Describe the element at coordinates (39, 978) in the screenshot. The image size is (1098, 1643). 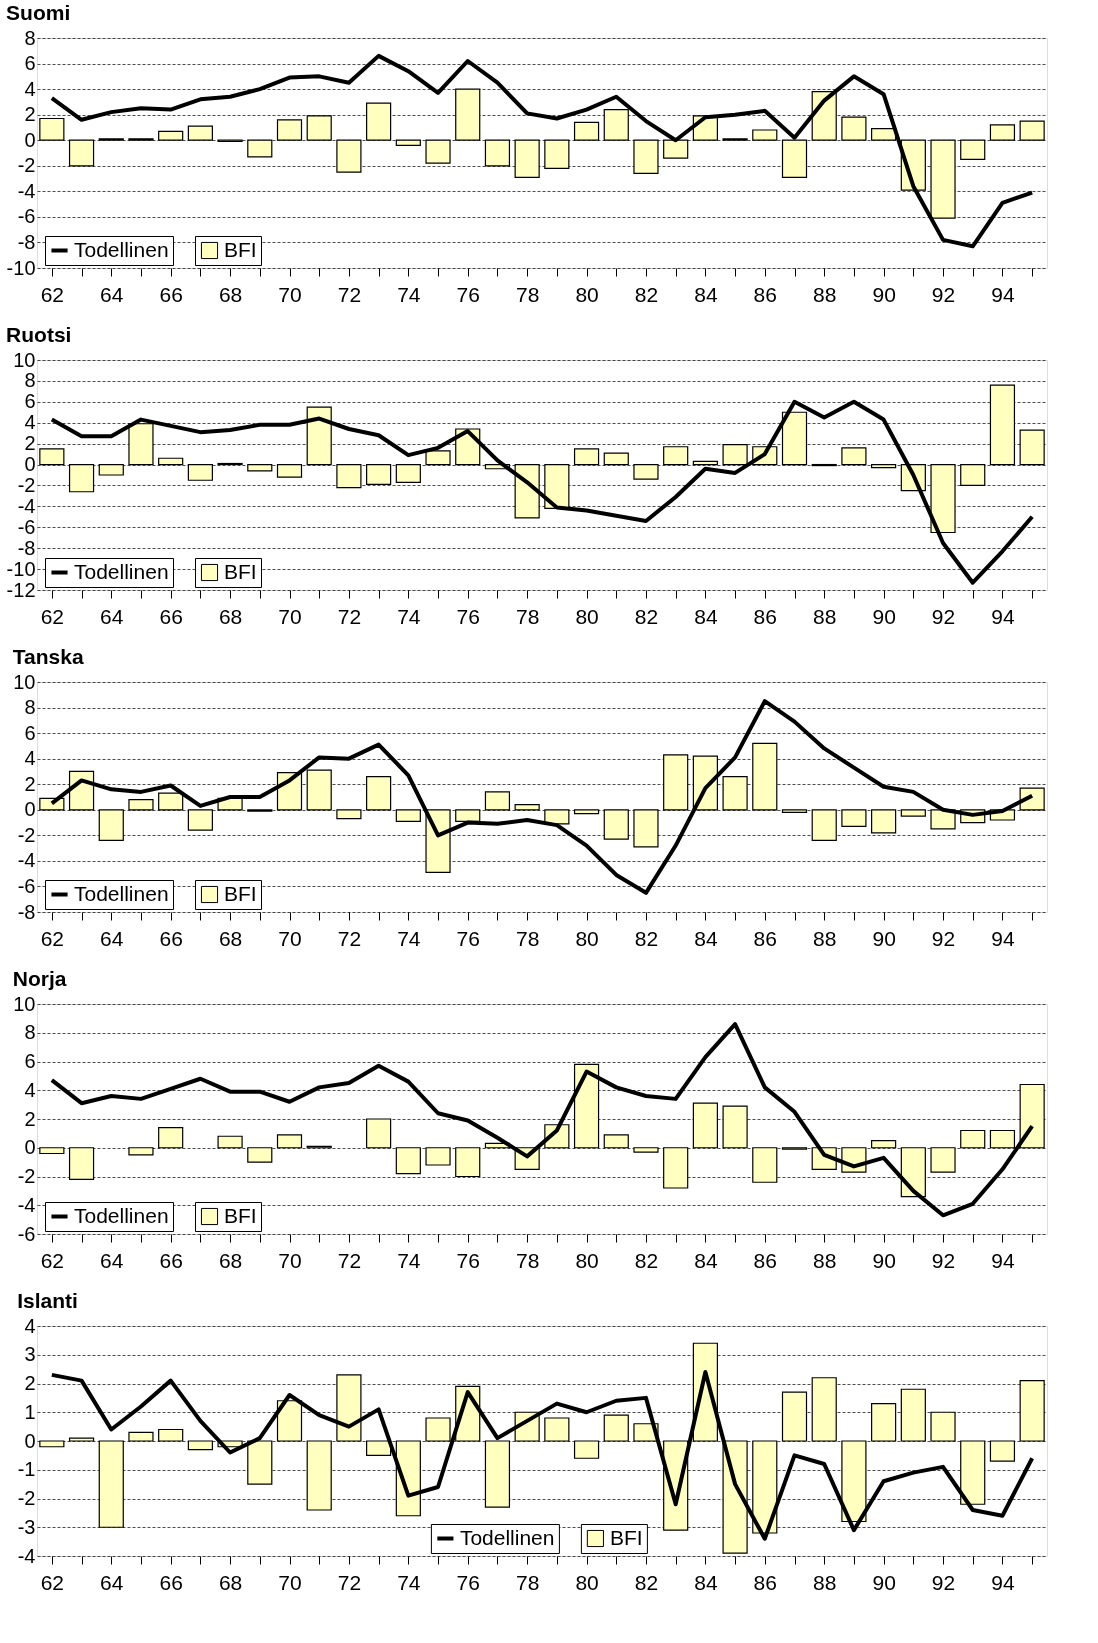
I see `chart-title: Norja` at that location.